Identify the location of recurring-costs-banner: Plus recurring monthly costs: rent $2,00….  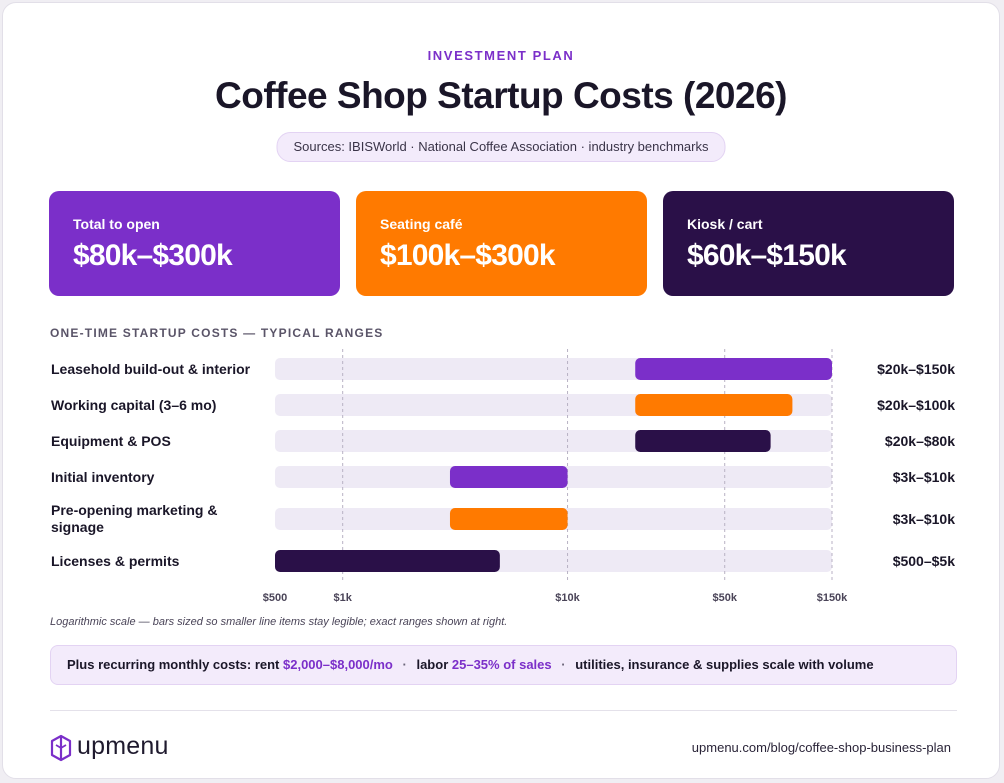
(503, 665).